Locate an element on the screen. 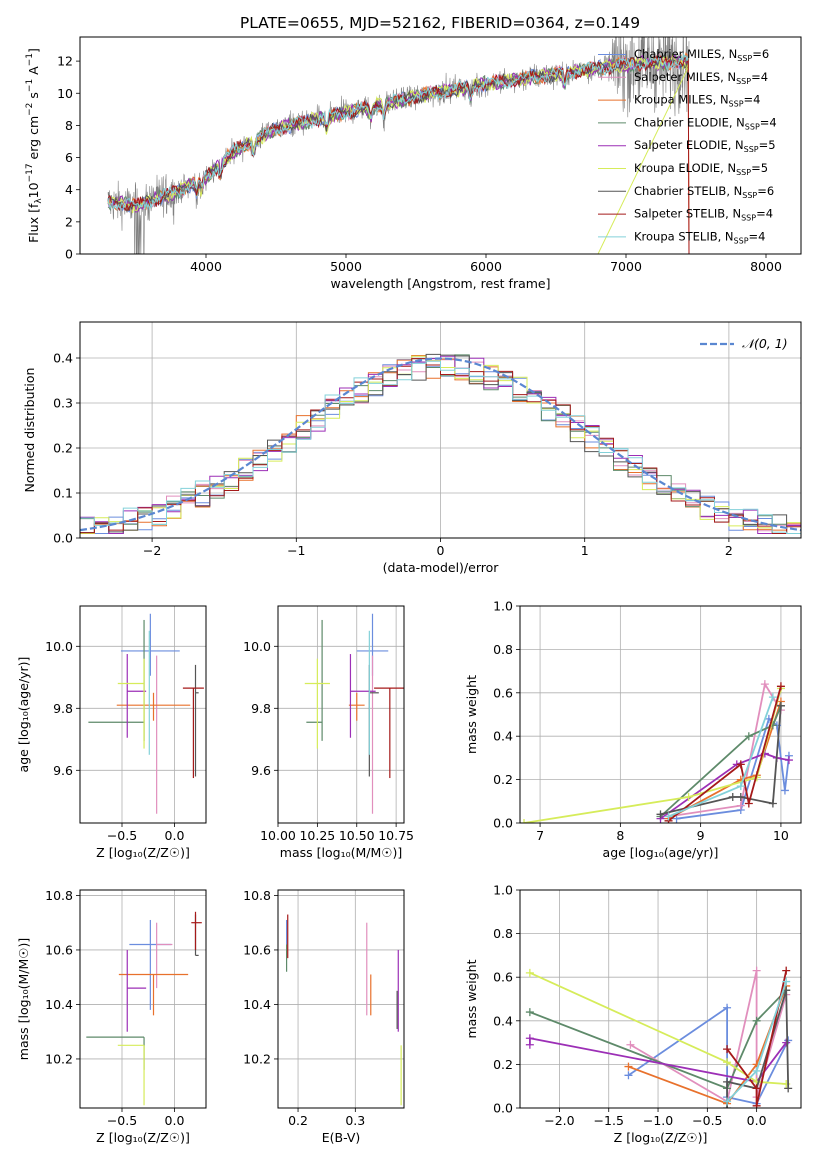 The height and width of the screenshot is (1170, 819). y-label-part: −2 is located at coordinates (30, 109).